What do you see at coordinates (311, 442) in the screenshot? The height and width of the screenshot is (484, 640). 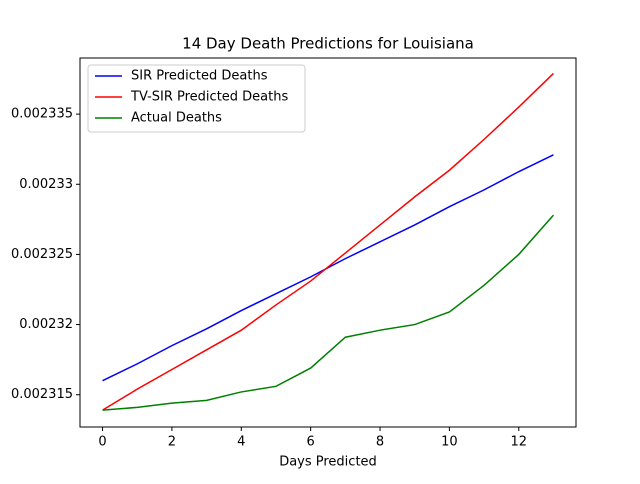 I see `x-tick-label: 6` at bounding box center [311, 442].